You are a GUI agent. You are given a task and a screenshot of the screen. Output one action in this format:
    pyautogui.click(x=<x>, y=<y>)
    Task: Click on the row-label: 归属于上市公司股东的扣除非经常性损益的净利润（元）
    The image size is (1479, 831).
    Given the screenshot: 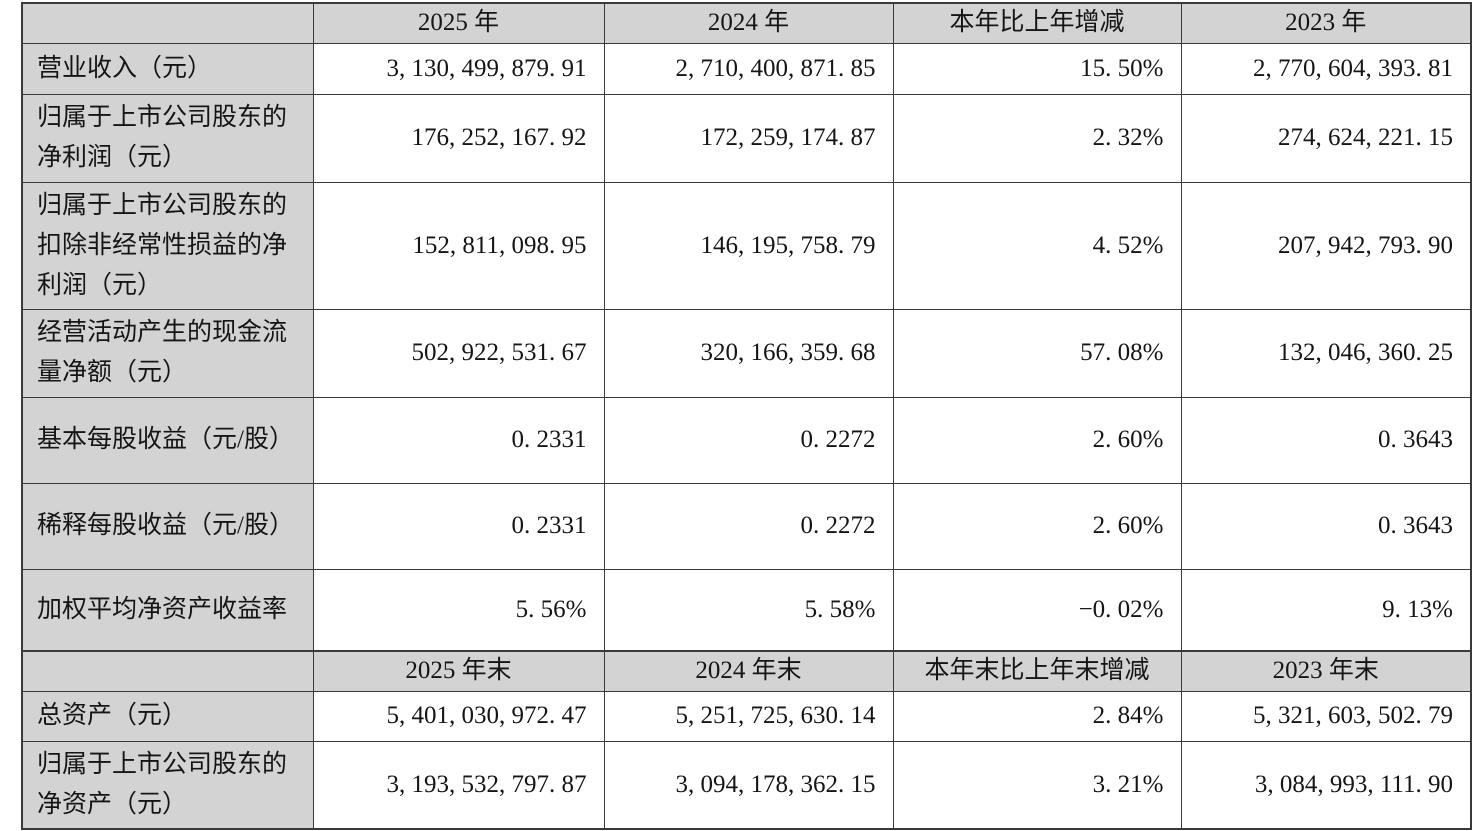 What is the action you would take?
    pyautogui.click(x=167, y=245)
    